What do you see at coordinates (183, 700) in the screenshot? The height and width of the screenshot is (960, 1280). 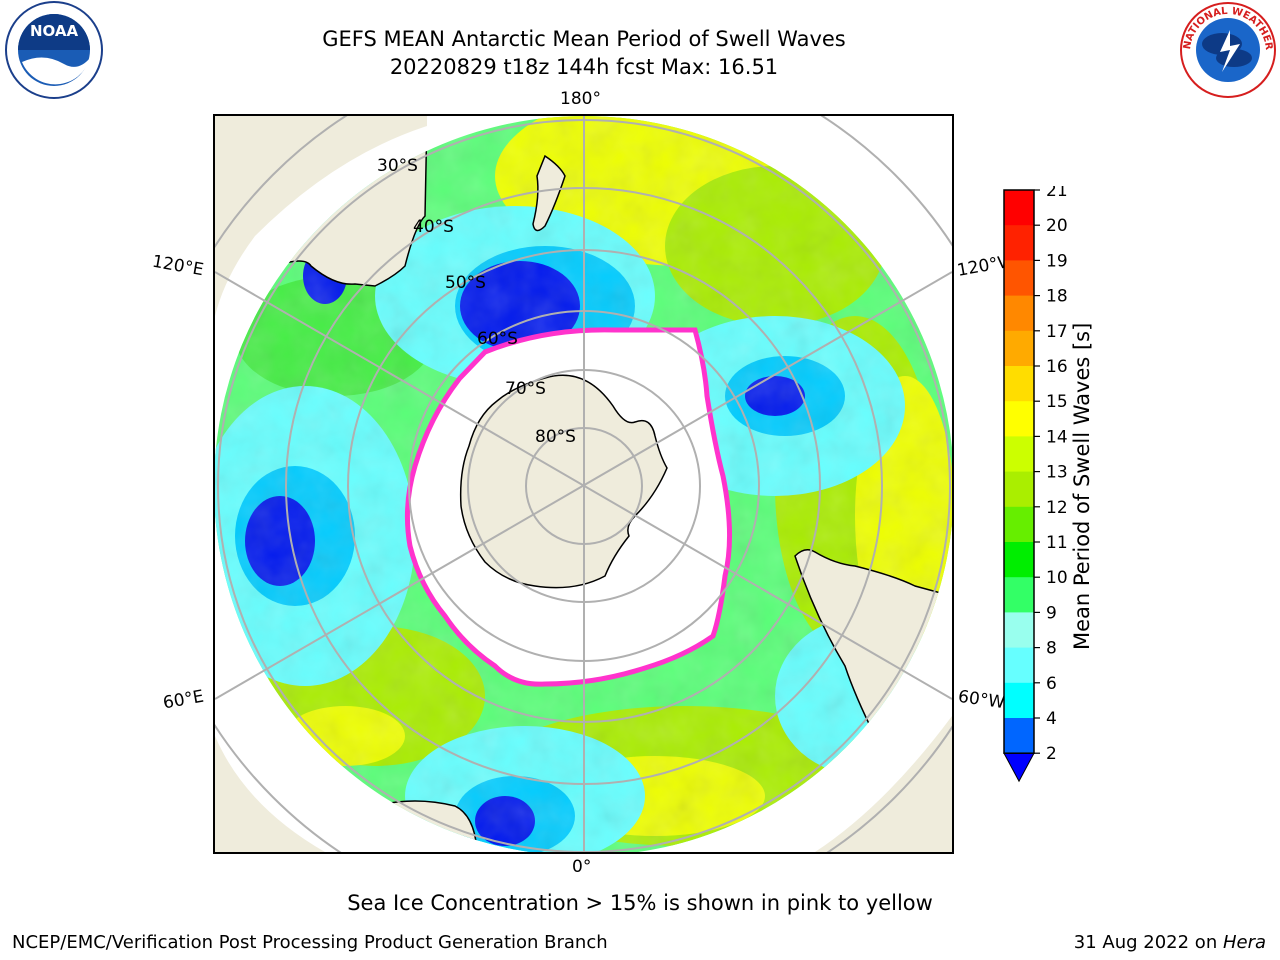 I see `lon-label-60e: 60°E` at bounding box center [183, 700].